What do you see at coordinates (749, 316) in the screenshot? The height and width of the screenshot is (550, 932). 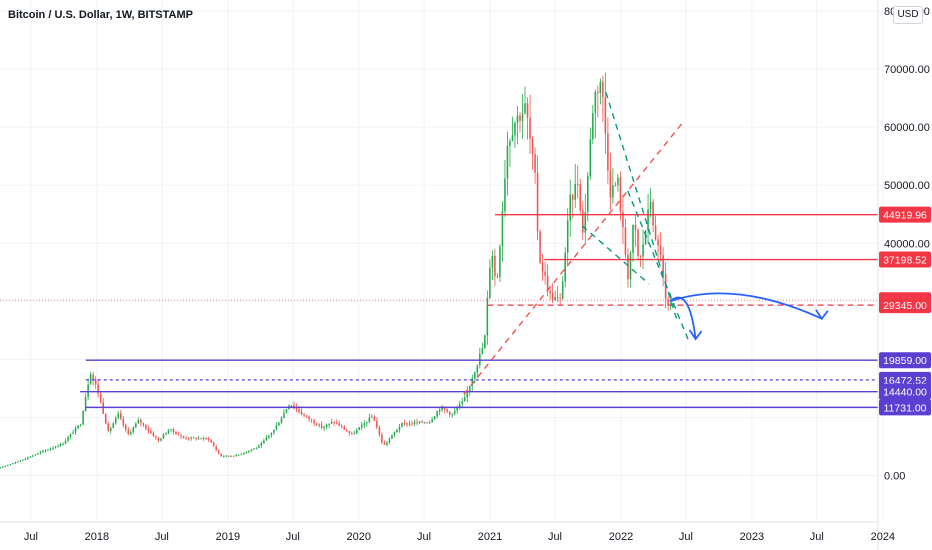 I see `projection-arrows` at bounding box center [749, 316].